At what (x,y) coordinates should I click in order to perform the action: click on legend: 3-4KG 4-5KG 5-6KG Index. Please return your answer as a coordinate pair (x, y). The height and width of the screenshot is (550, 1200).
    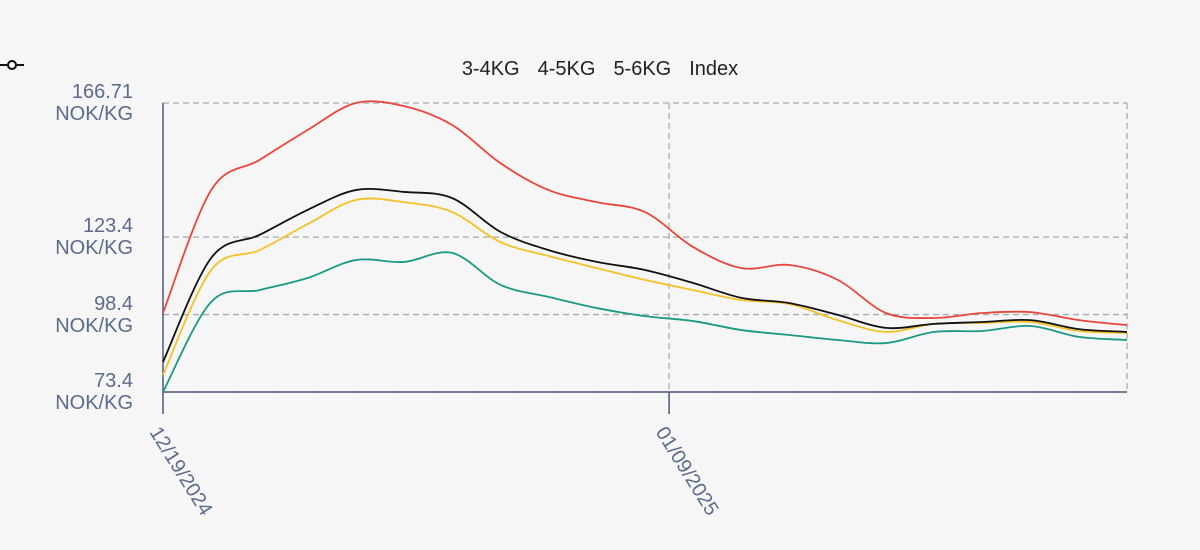
    Looking at the image, I should click on (600, 69).